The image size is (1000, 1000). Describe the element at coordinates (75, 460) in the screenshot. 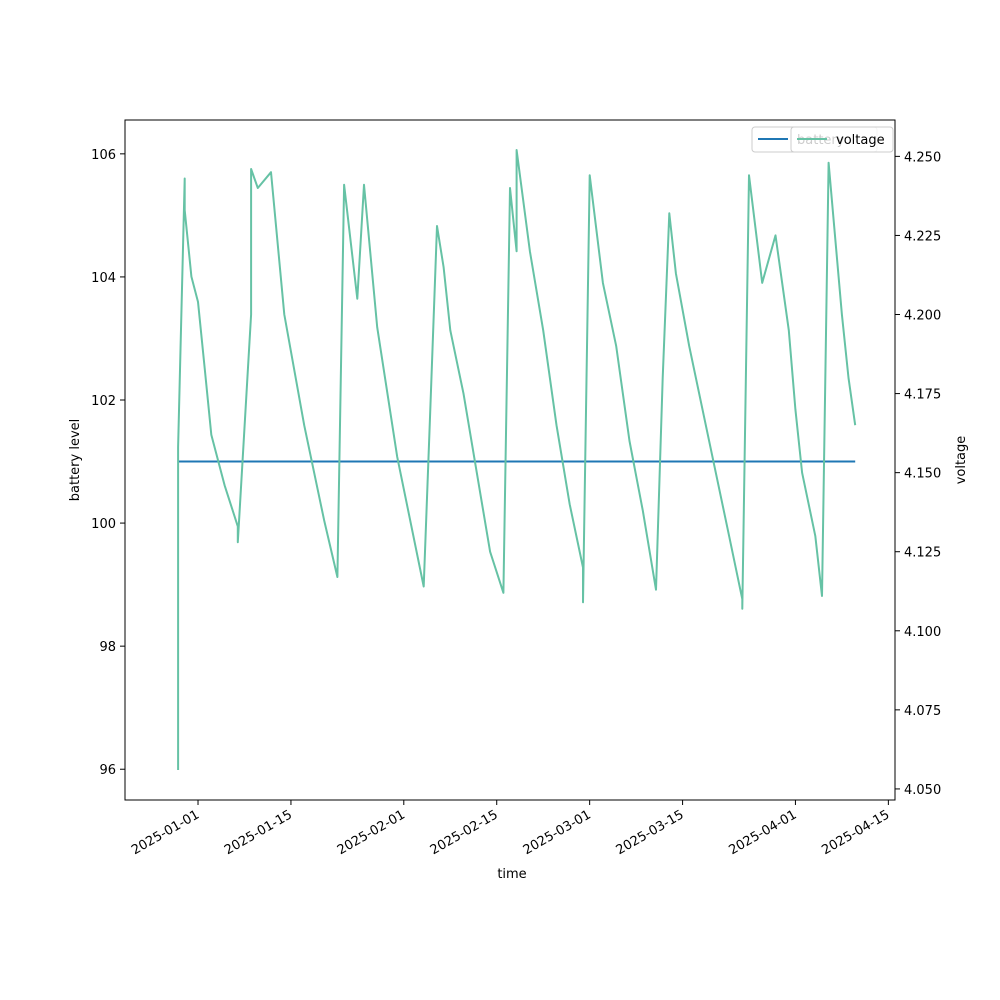

I see `y-axis-left-label: battery level` at that location.